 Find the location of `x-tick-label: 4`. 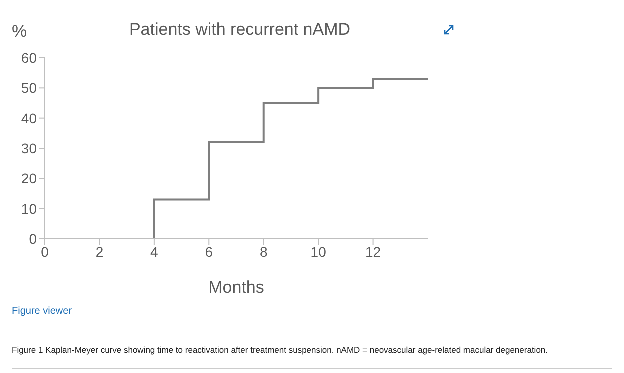

x-tick-label: 4 is located at coordinates (154, 252).